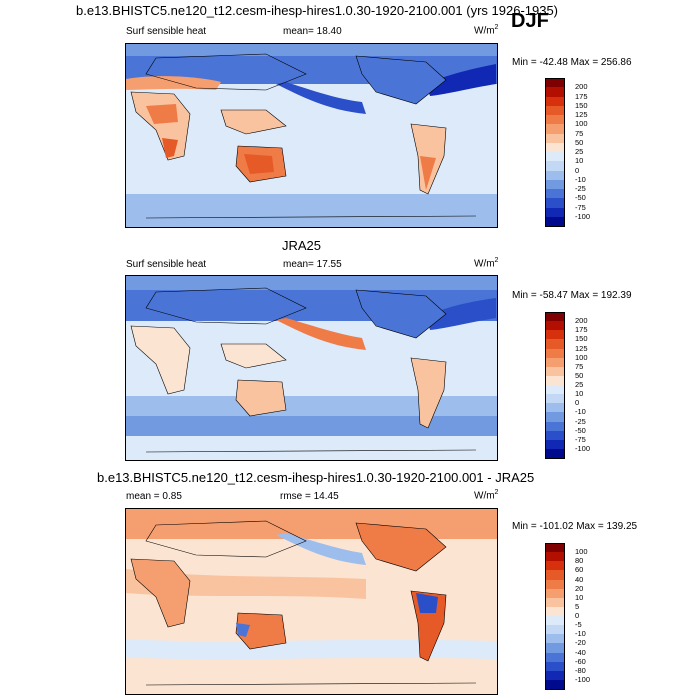 Image resolution: width=700 pixels, height=700 pixels. I want to click on panel2-heading: JRA25, so click(302, 245).